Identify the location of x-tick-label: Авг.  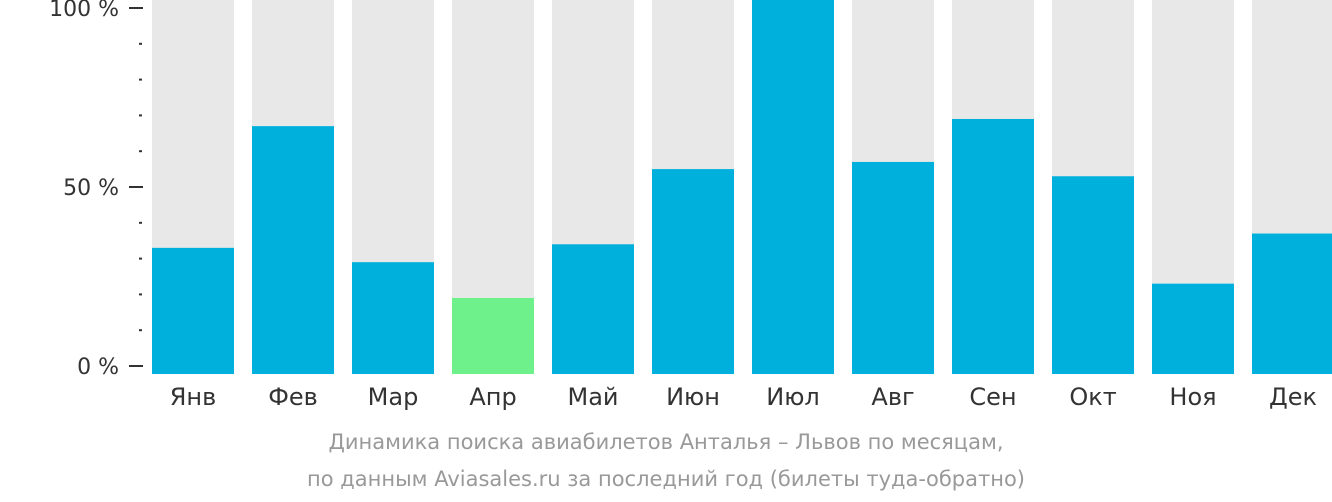
(892, 397).